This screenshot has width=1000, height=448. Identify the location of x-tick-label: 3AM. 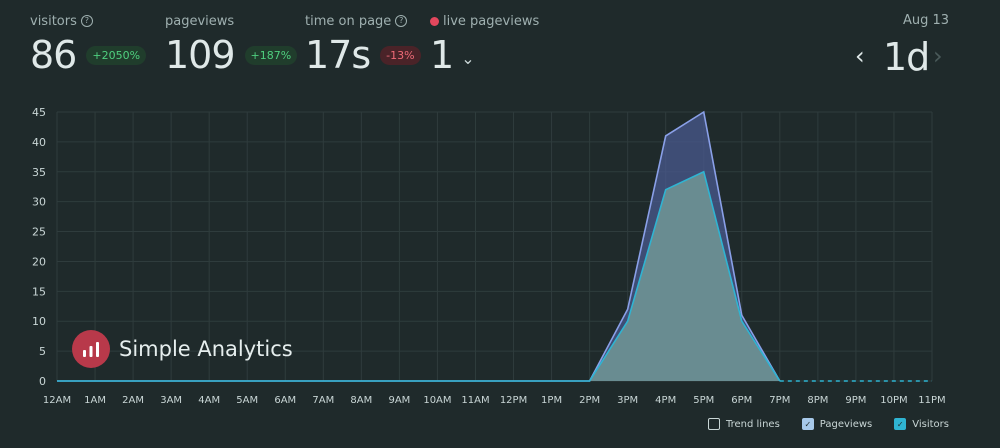
(171, 400).